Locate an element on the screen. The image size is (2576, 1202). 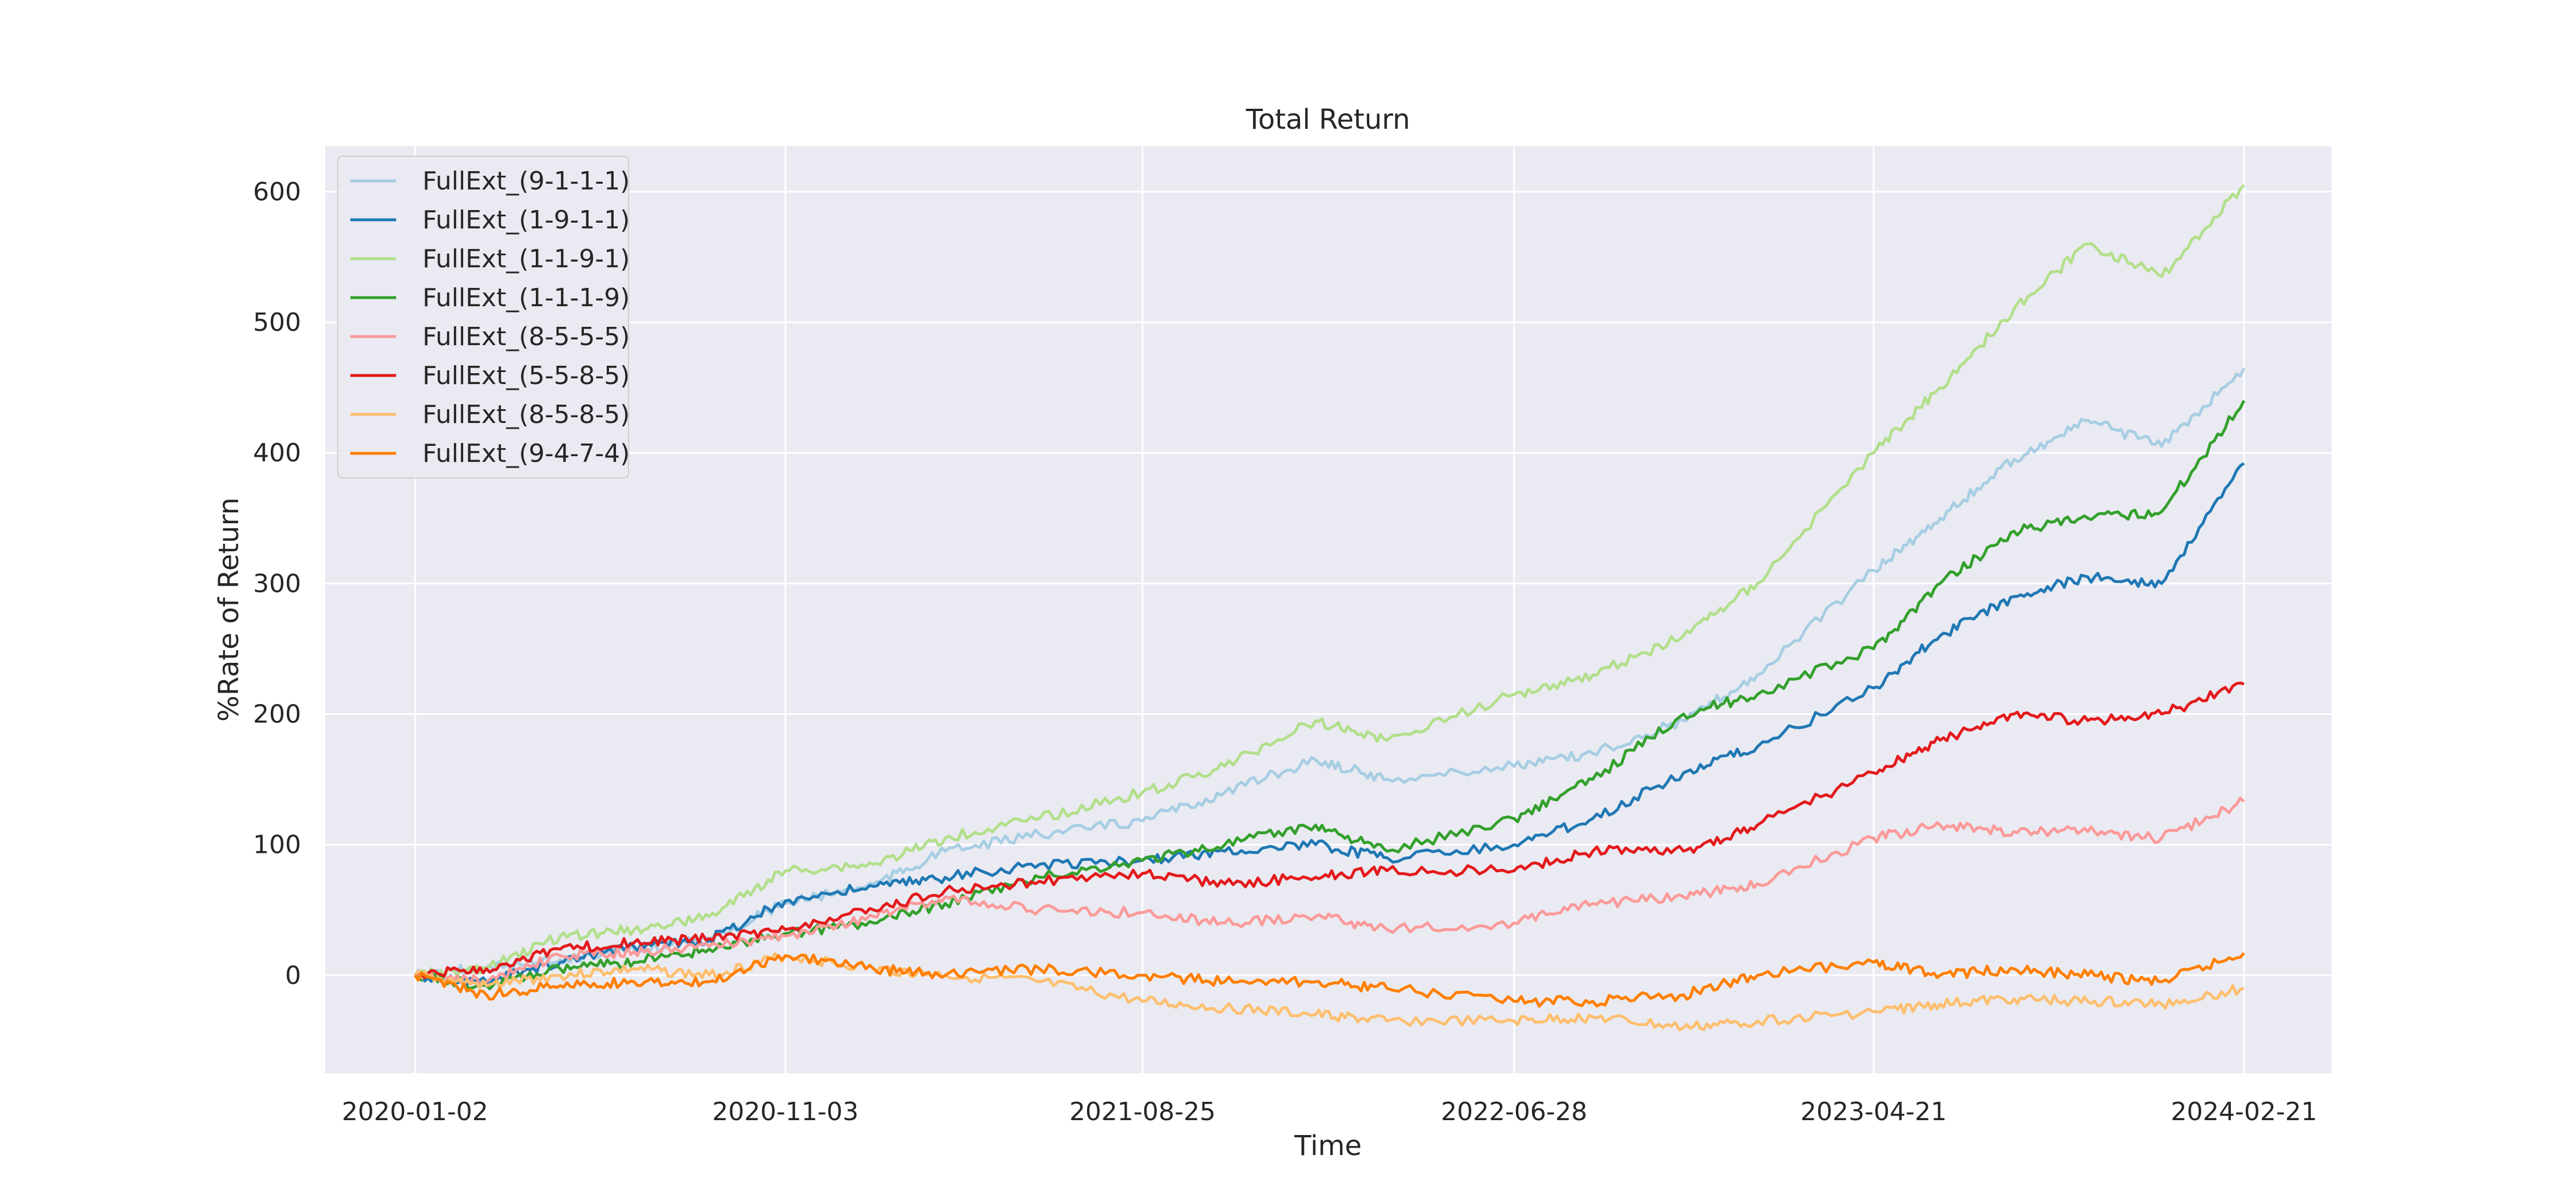
y-tick-label: 300 is located at coordinates (277, 583).